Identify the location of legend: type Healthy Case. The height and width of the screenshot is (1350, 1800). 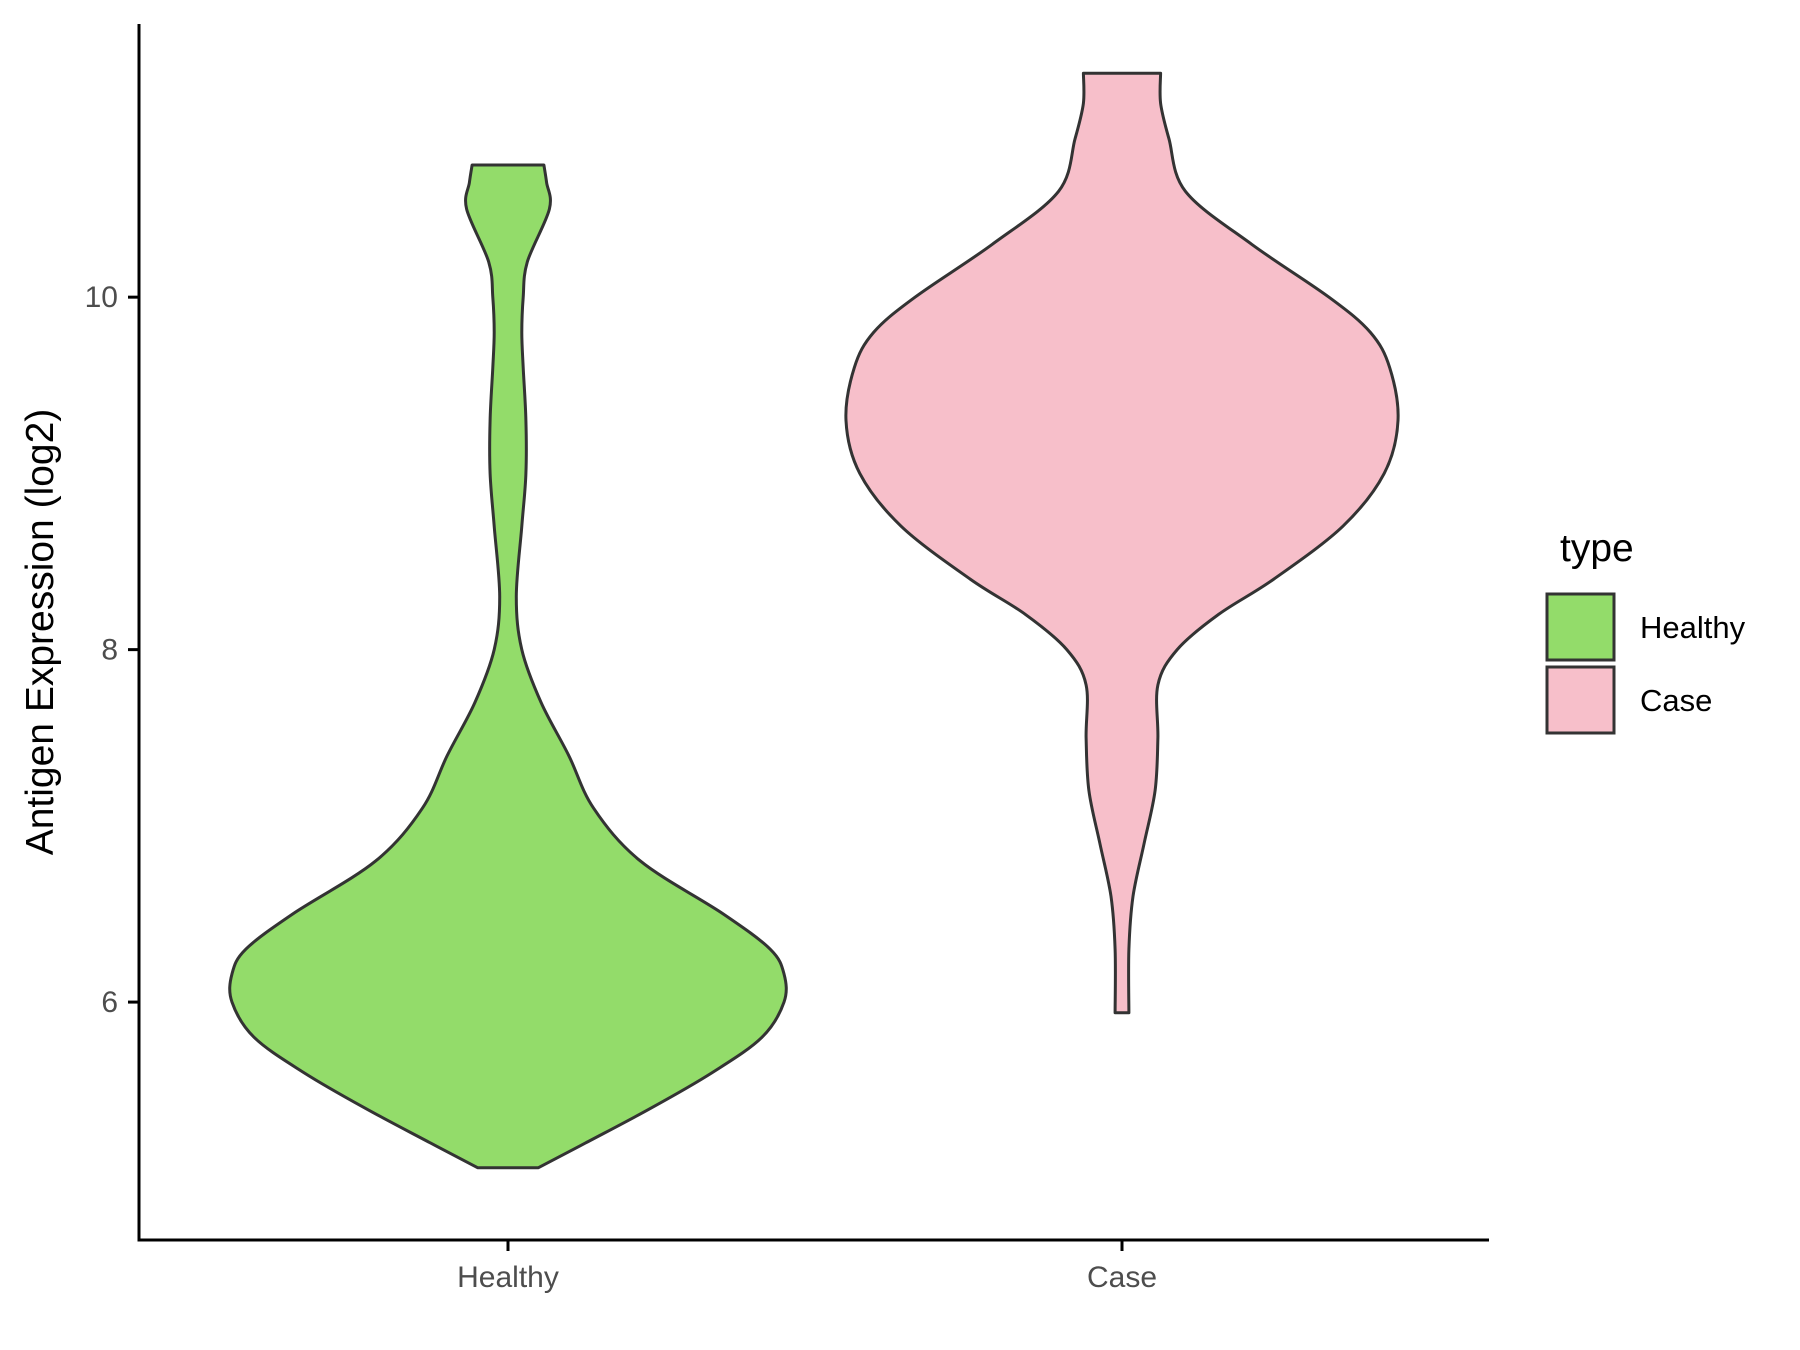
(1645, 631).